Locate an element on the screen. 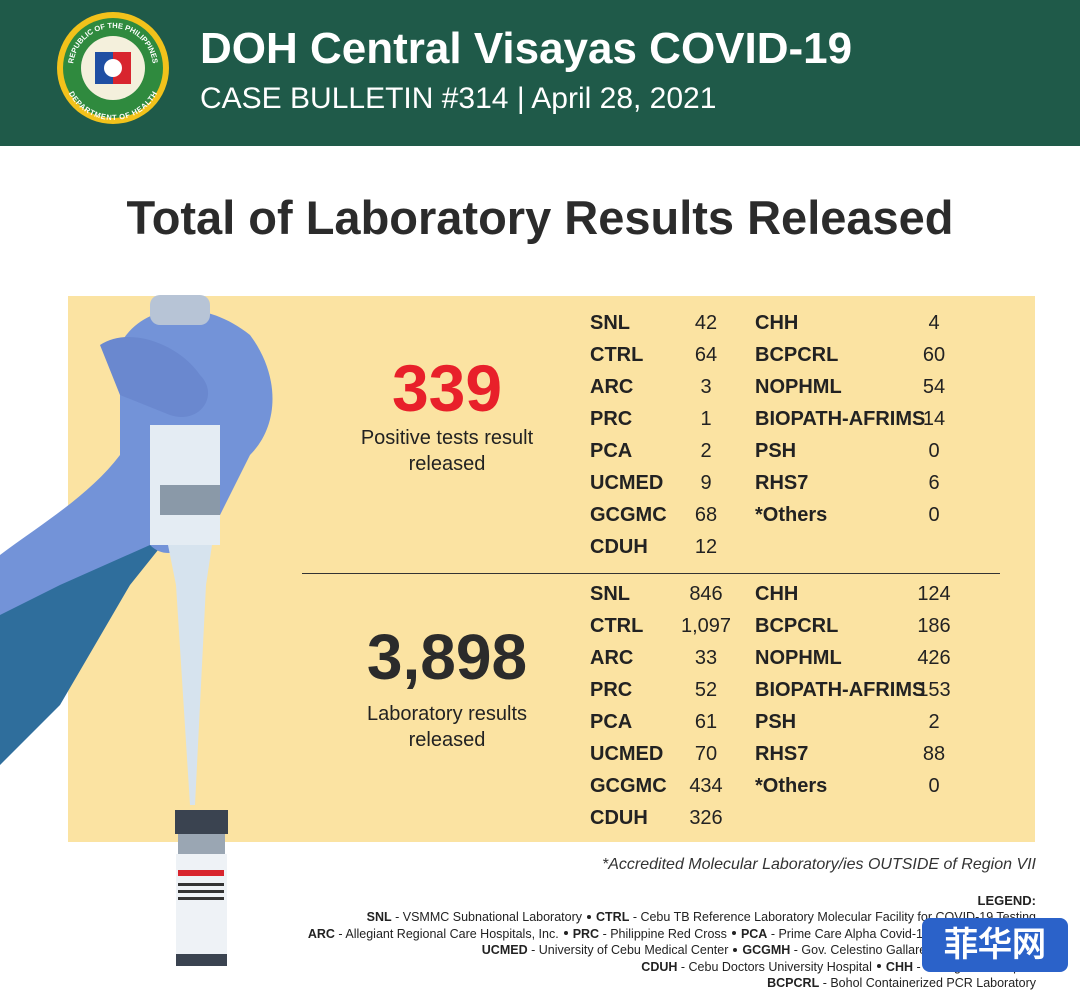 This screenshot has height=995, width=1080. total-count: 339 is located at coordinates (447, 388).